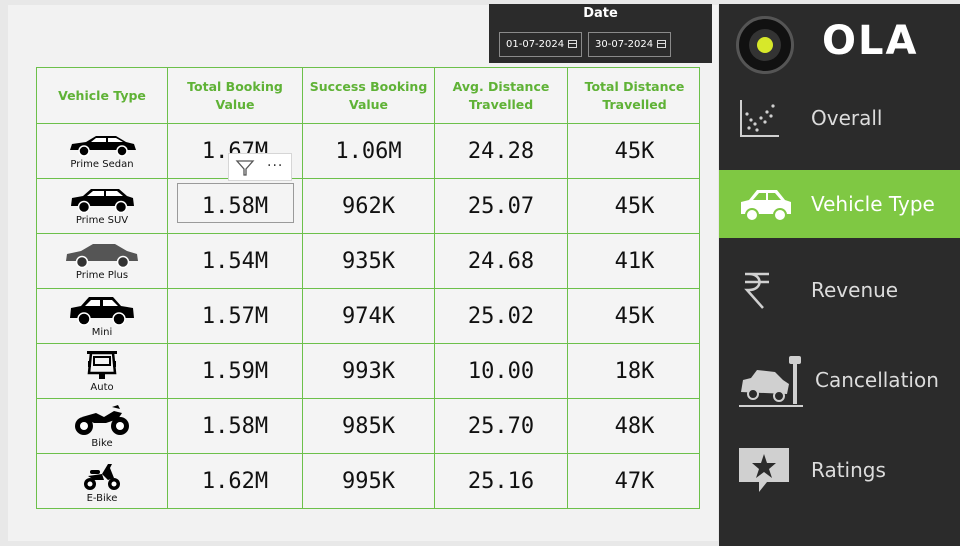 The height and width of the screenshot is (546, 960). Describe the element at coordinates (368, 426) in the screenshot. I see `success-booking-cell: 985K` at that location.